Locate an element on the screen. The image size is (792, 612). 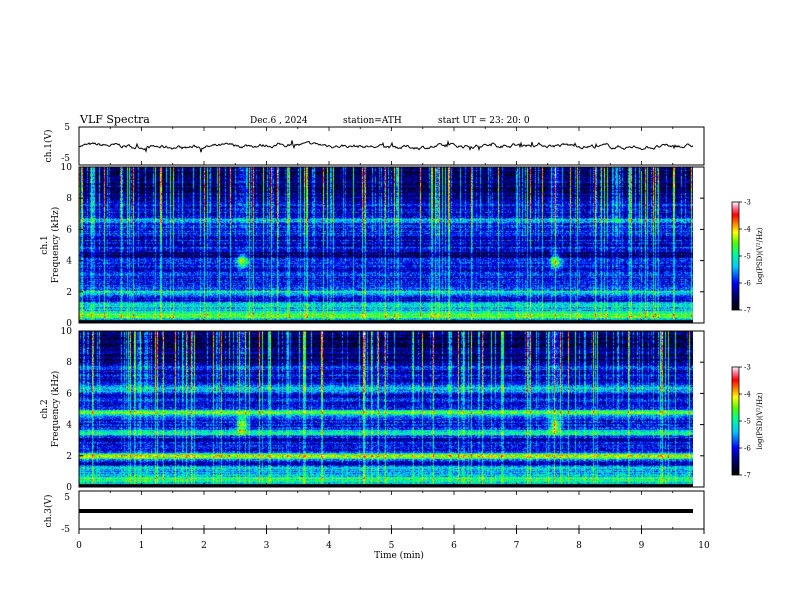
ch1-waveform-line is located at coordinates (386, 146).